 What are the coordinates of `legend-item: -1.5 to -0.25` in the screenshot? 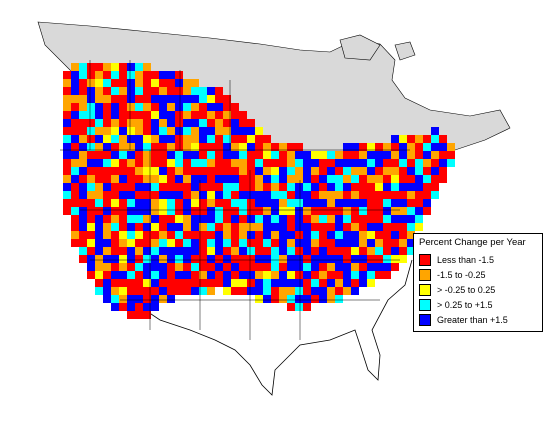 It's located at (478, 274).